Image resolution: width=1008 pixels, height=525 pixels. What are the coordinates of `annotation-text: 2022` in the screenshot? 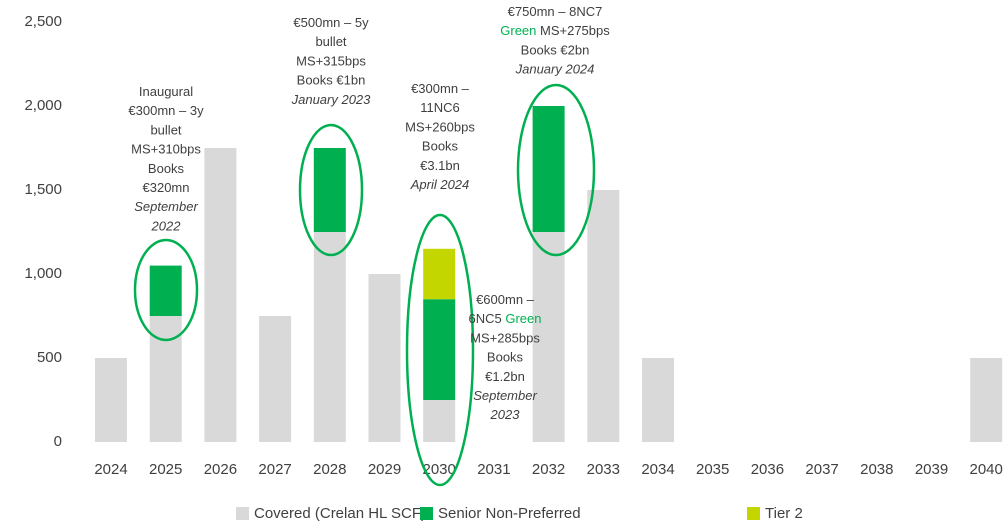 It's located at (166, 226).